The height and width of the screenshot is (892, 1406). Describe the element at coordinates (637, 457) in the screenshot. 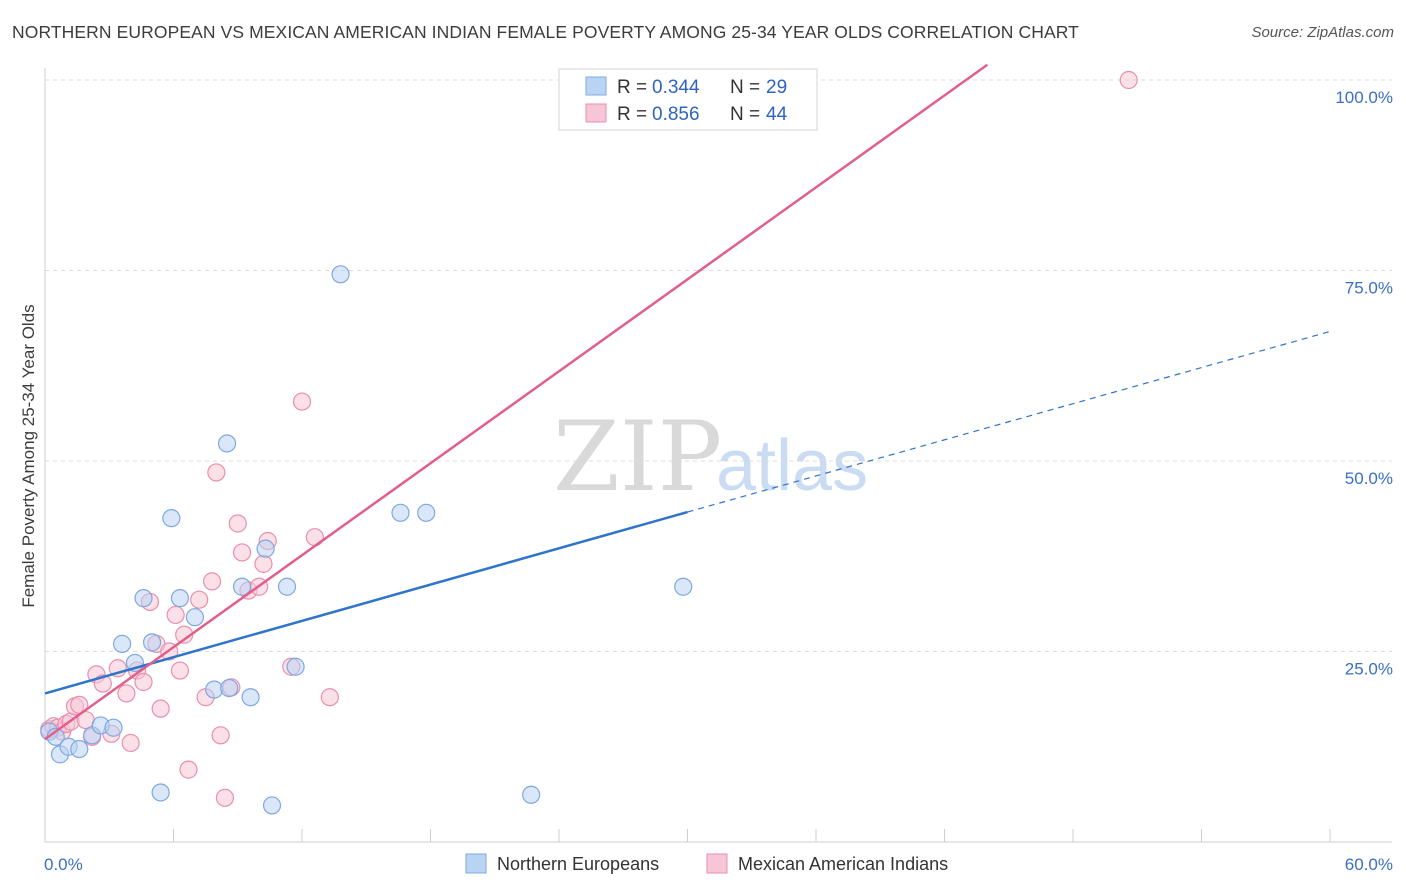

I see `watermark-zip: ZIP` at that location.